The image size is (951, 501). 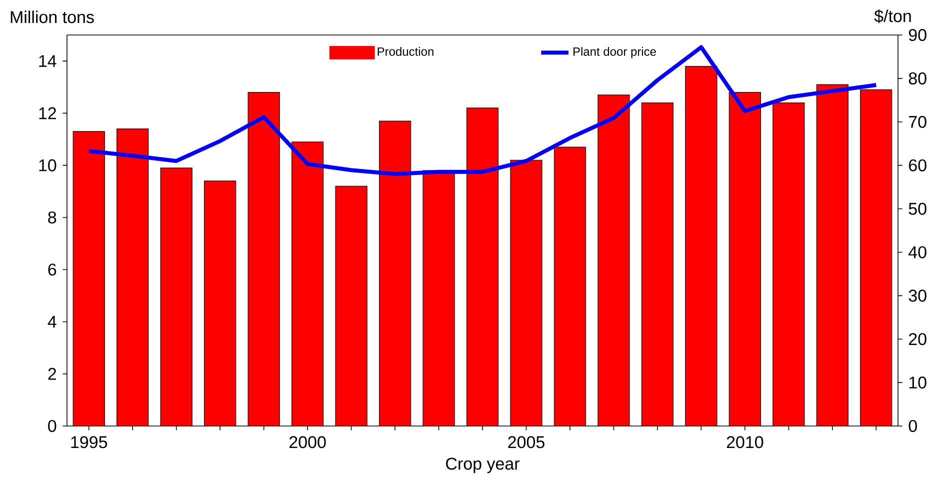 I want to click on y-tick-label: 2, so click(x=52, y=374).